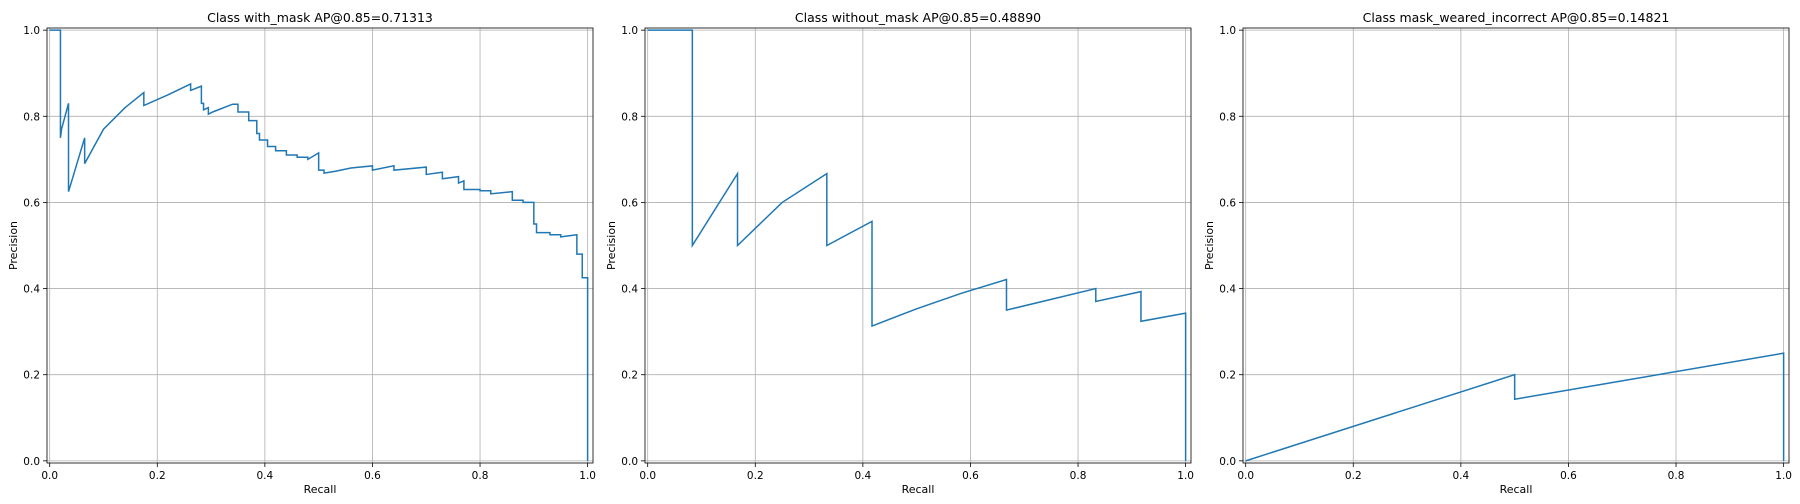  I want to click on chart-title: Class without_mask AP@0.85=0.48890, so click(918, 17).